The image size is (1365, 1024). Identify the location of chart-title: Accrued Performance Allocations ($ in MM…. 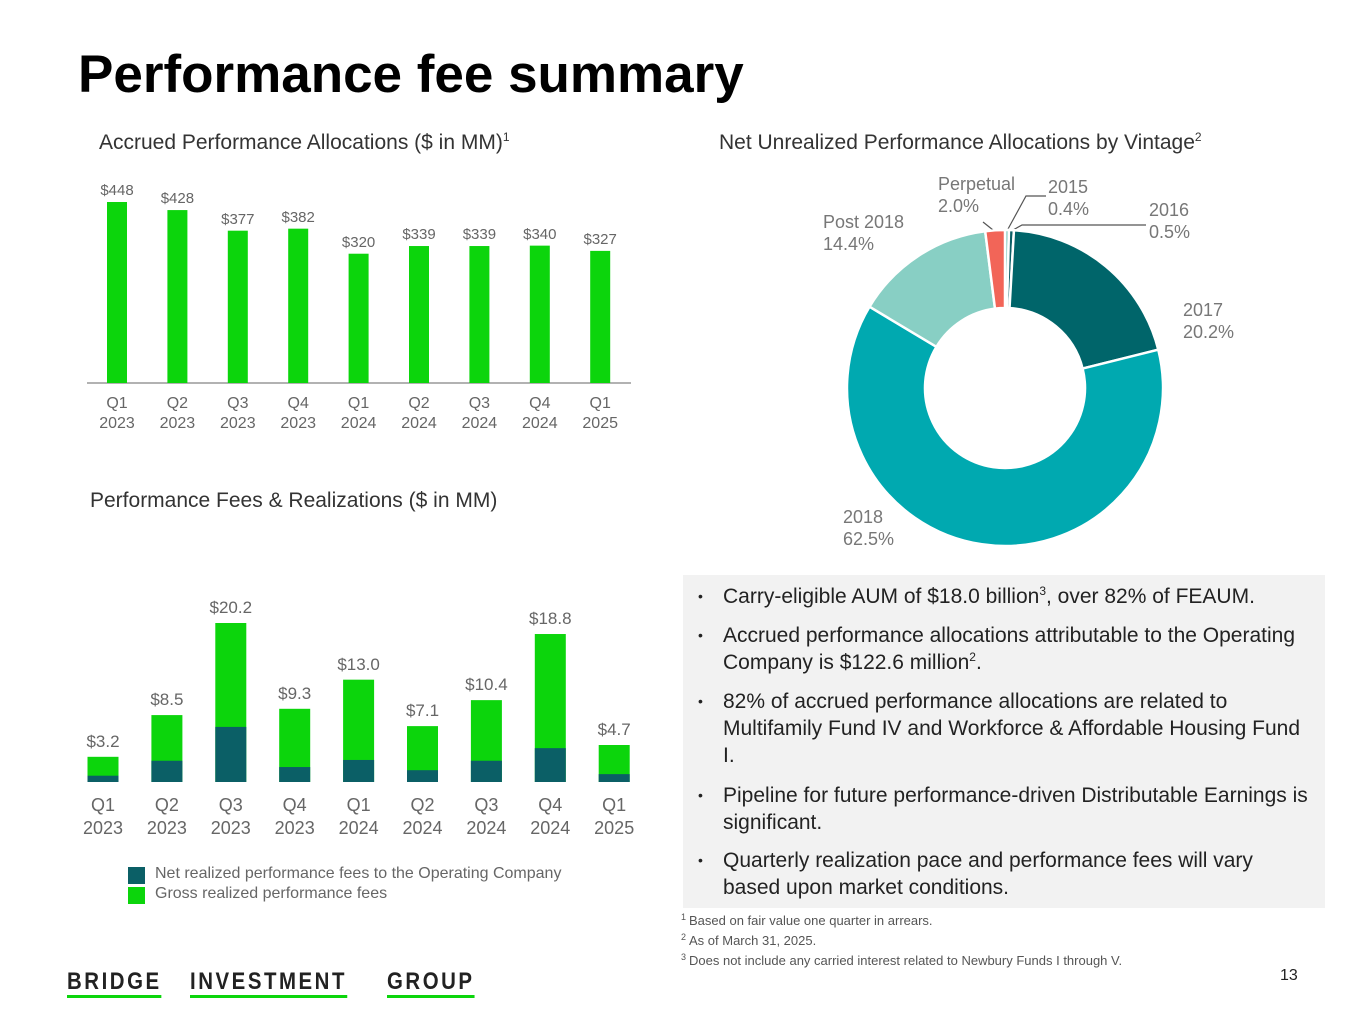
(304, 142).